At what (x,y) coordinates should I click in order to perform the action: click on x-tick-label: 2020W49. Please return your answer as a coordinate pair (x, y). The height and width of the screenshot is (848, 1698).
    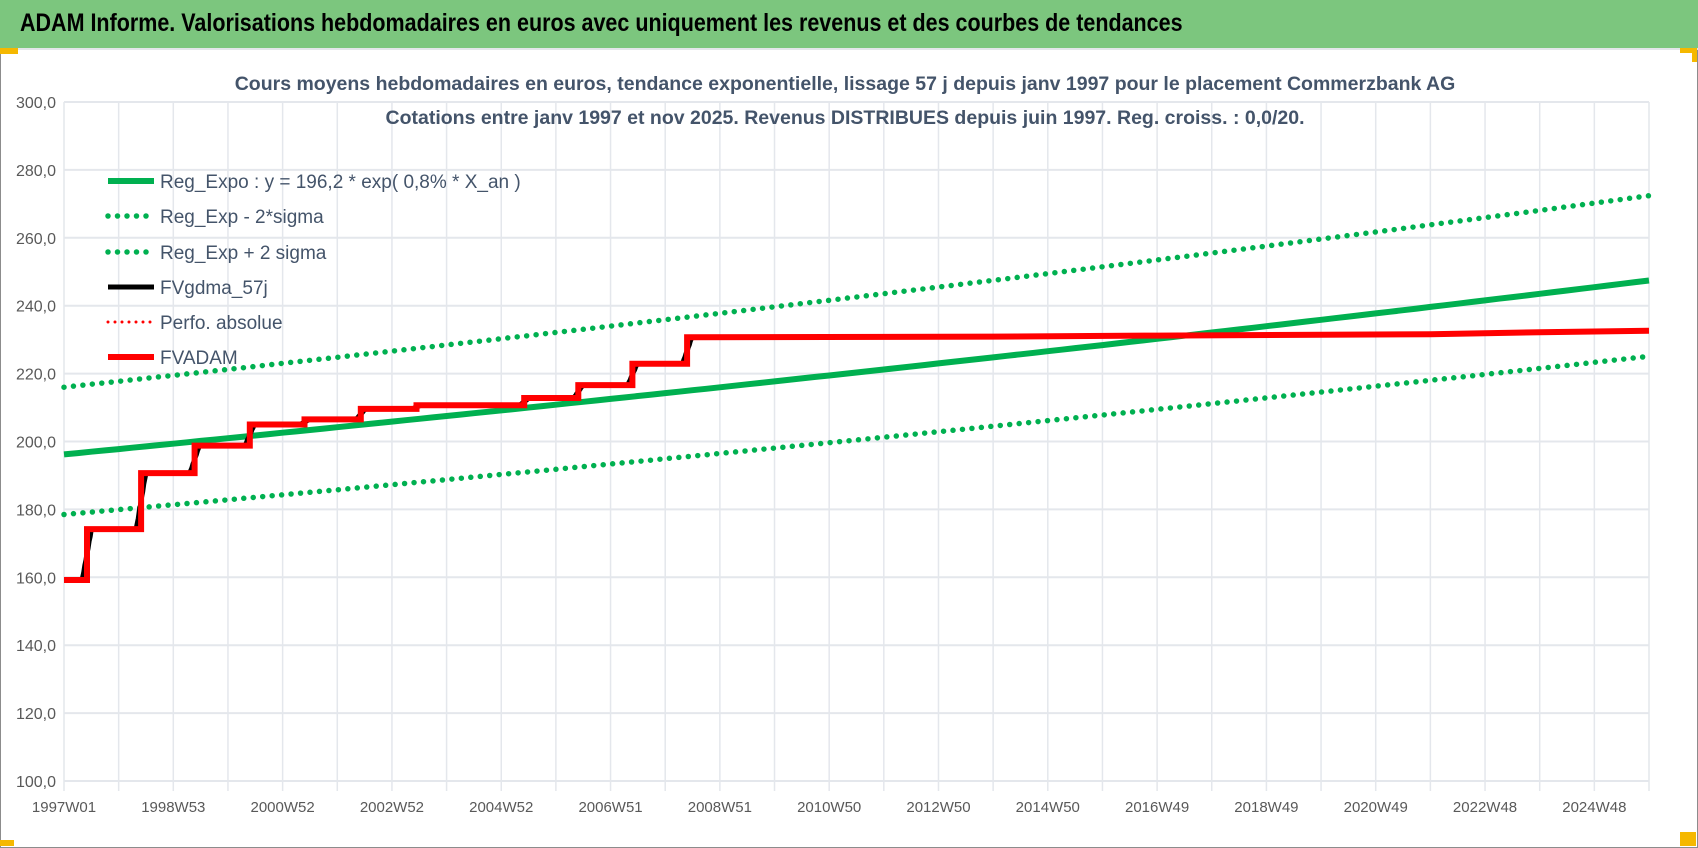
    Looking at the image, I should click on (1376, 807).